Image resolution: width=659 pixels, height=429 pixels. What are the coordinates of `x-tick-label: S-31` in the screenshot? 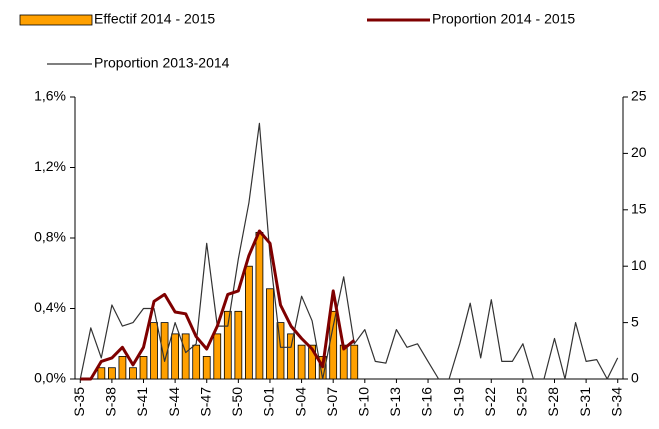 It's located at (585, 402).